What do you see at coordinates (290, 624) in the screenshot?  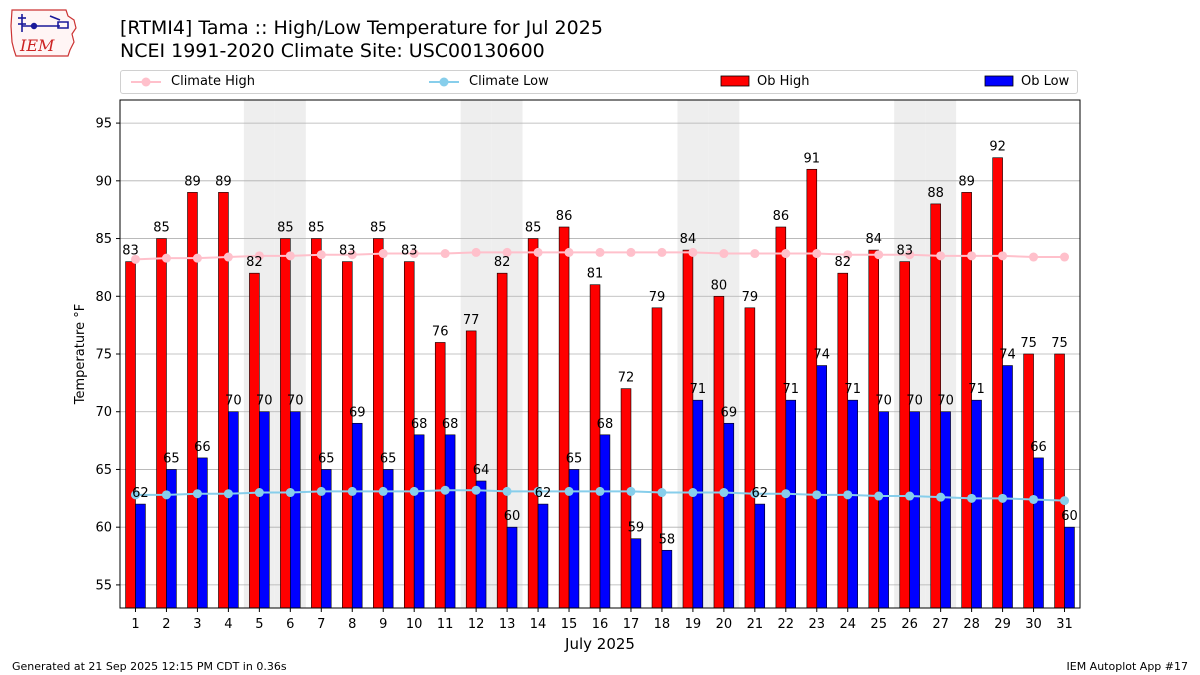 I see `x-tick-label: 6` at bounding box center [290, 624].